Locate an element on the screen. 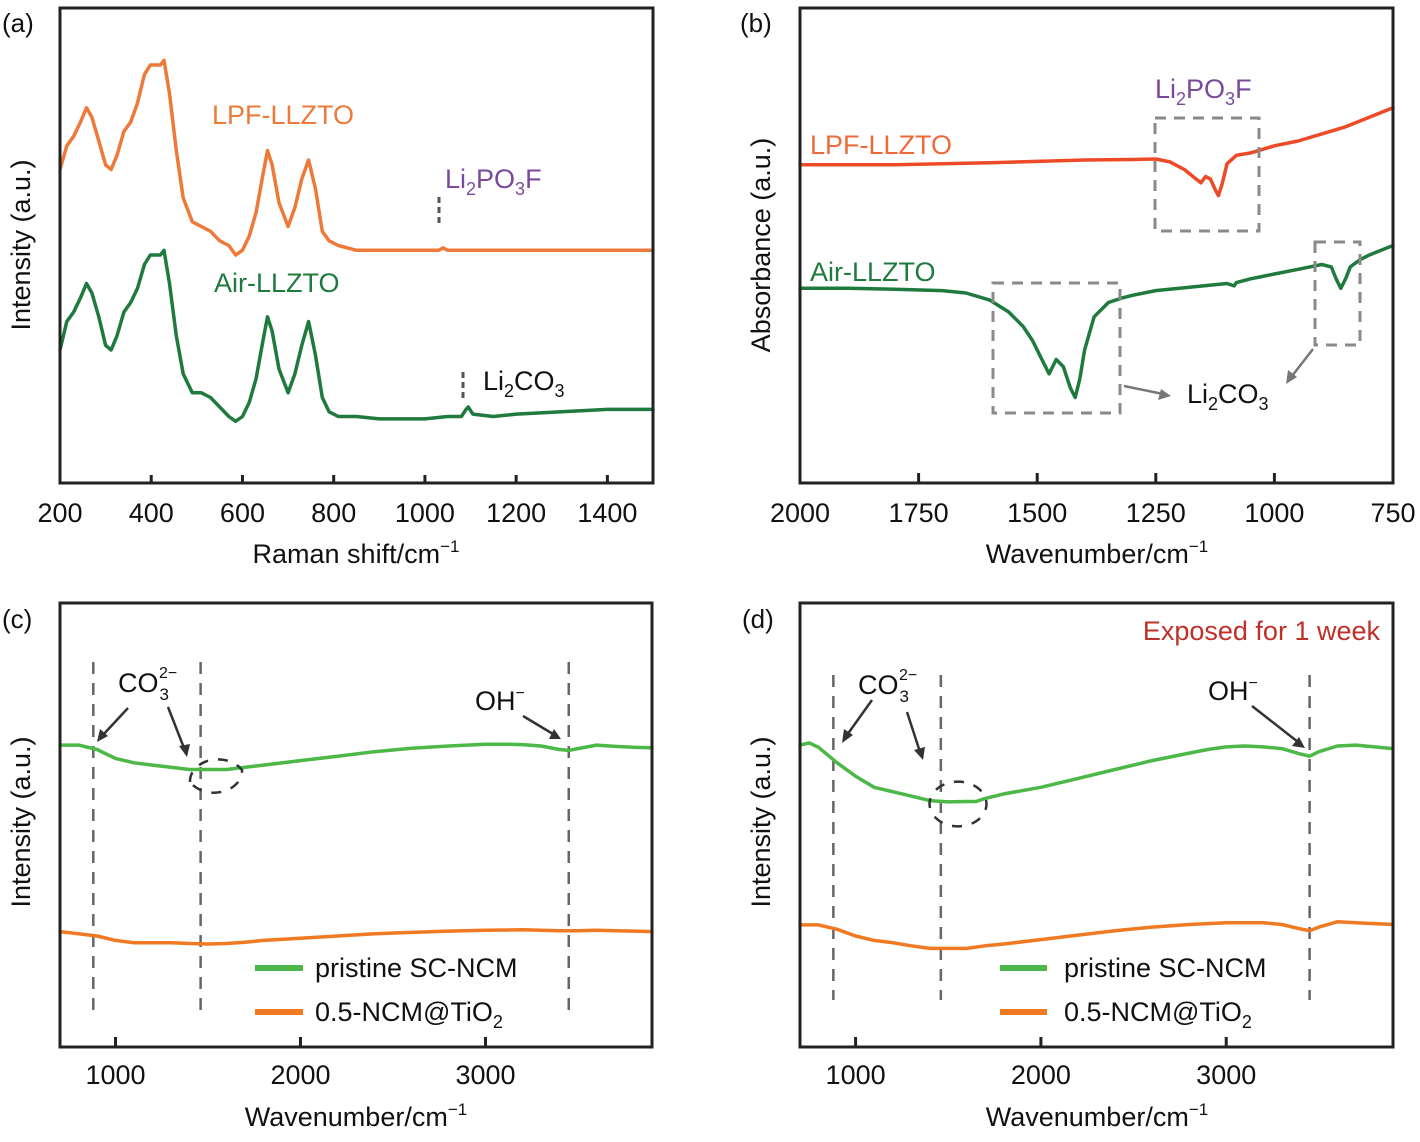  panel-label: (d) is located at coordinates (758, 619).